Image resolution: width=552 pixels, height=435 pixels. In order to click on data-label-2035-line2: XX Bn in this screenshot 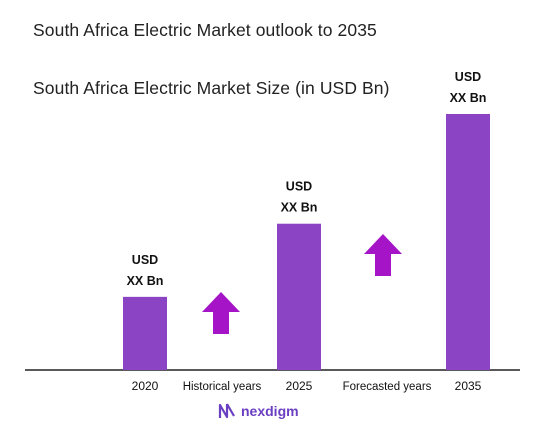, I will do `click(468, 98)`.